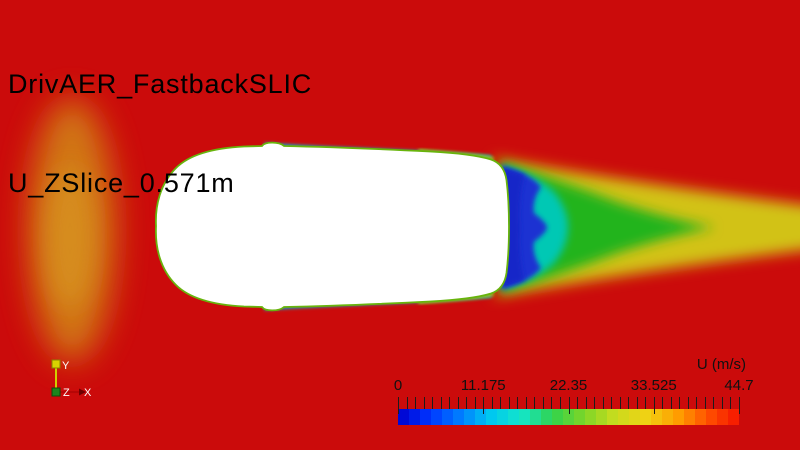 The height and width of the screenshot is (450, 800). I want to click on colorbar-label-1: 11.175, so click(483, 385).